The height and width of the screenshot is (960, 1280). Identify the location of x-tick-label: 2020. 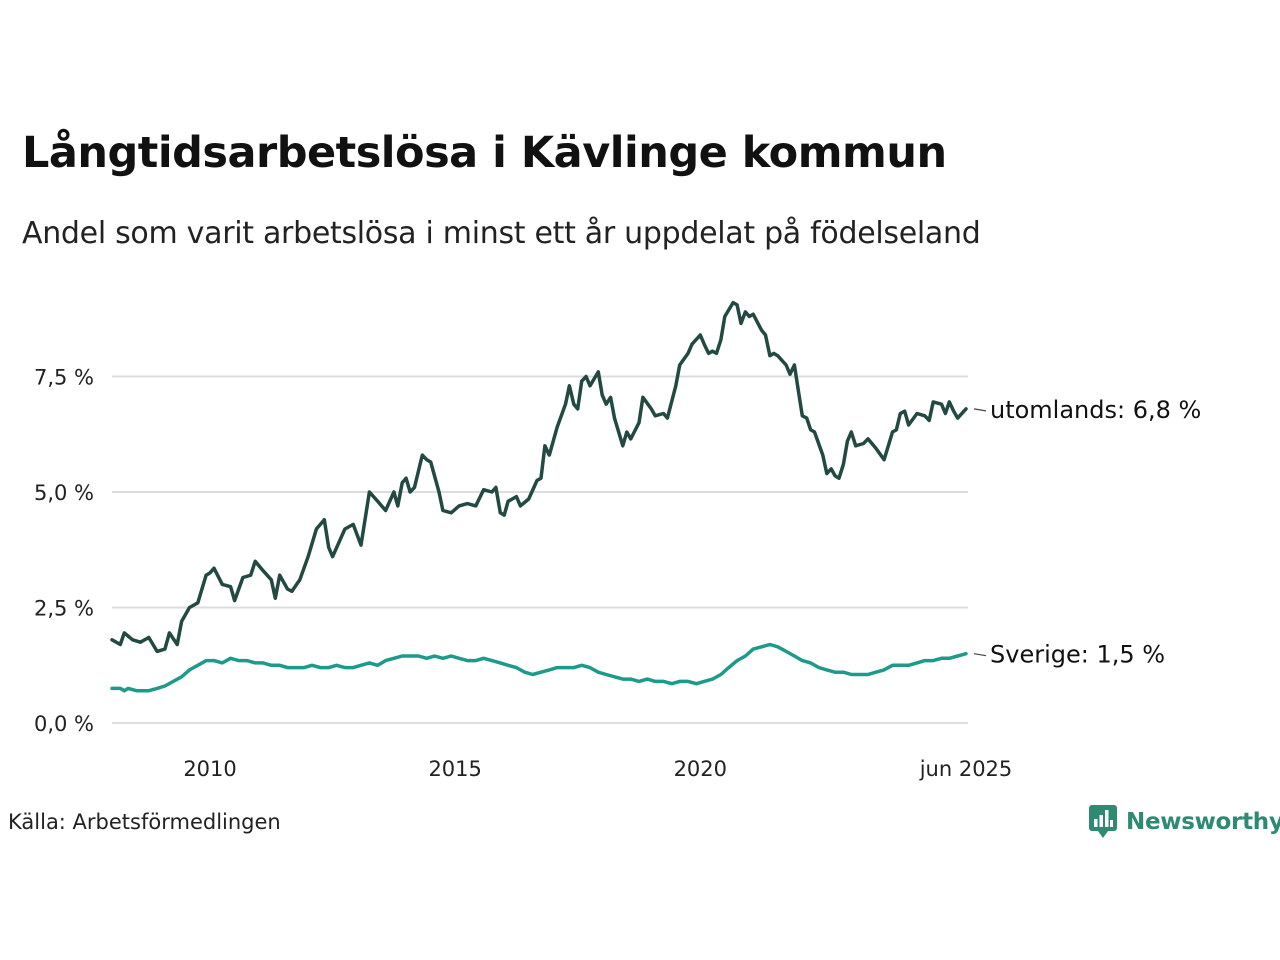
(700, 769).